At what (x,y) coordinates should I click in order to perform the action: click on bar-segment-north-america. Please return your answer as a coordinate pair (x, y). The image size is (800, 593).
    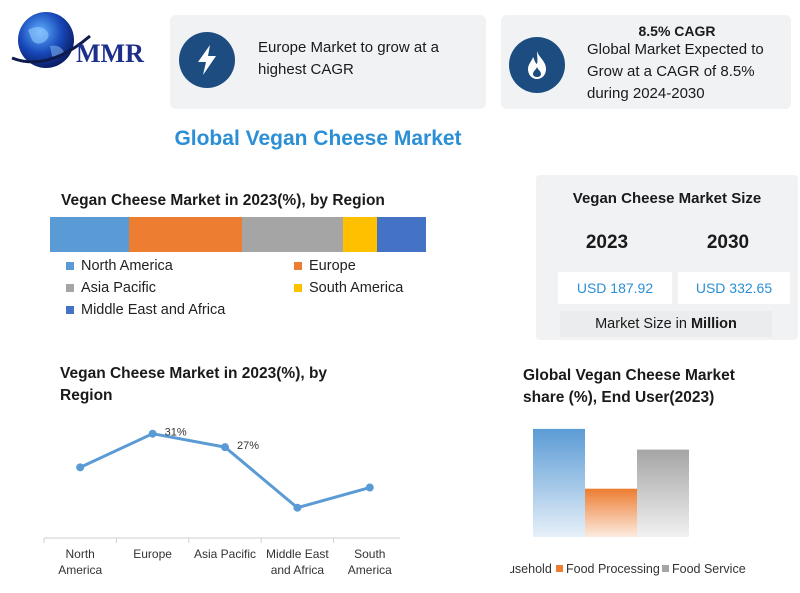
    Looking at the image, I should click on (89, 234).